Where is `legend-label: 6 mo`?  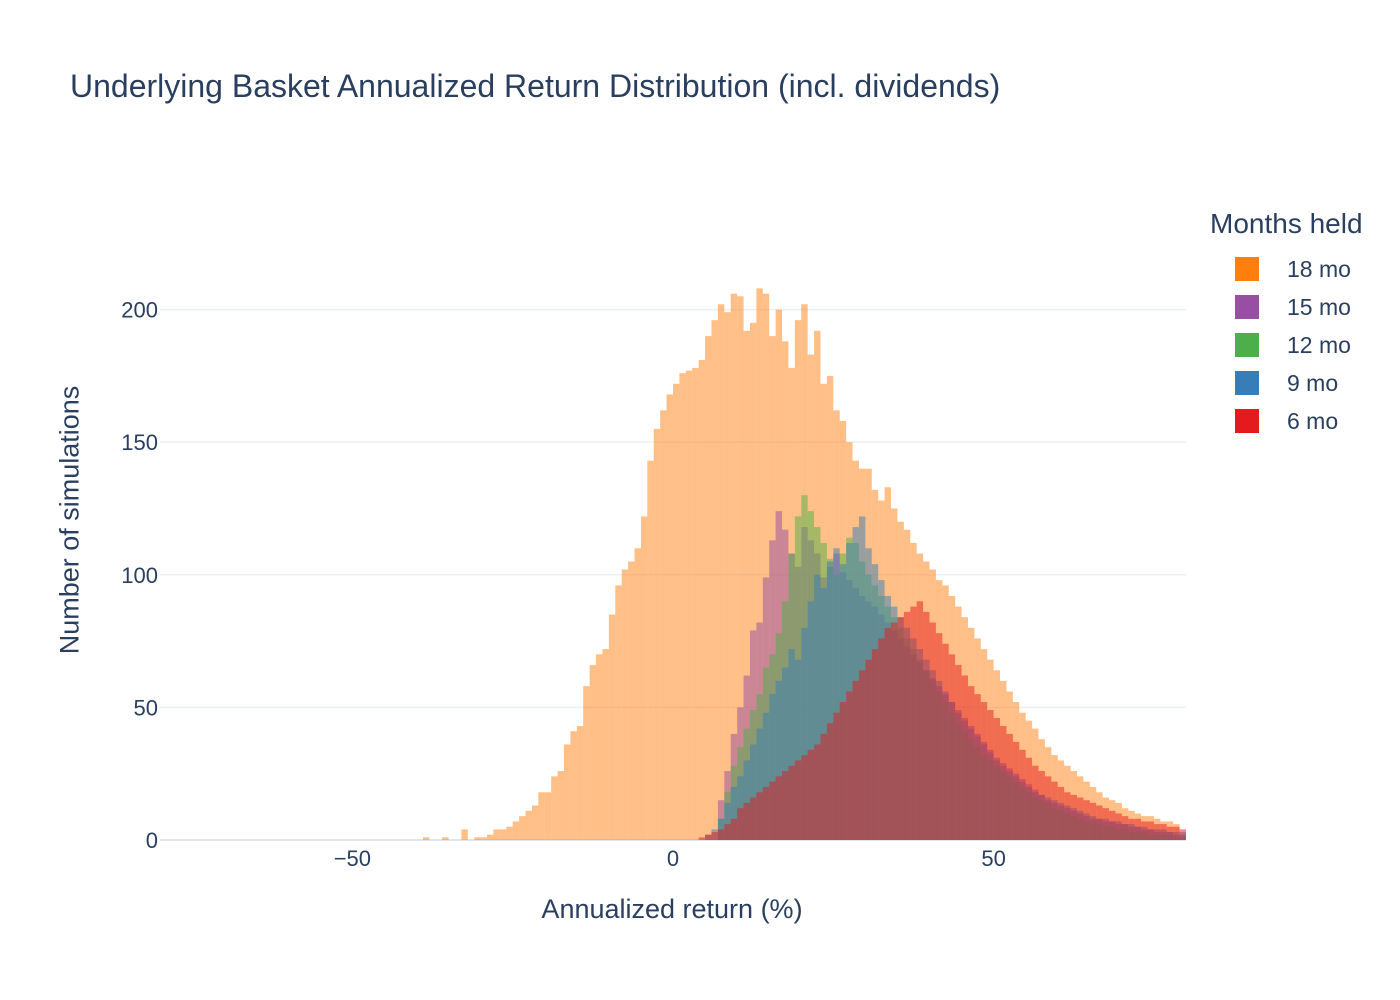
legend-label: 6 mo is located at coordinates (1313, 420).